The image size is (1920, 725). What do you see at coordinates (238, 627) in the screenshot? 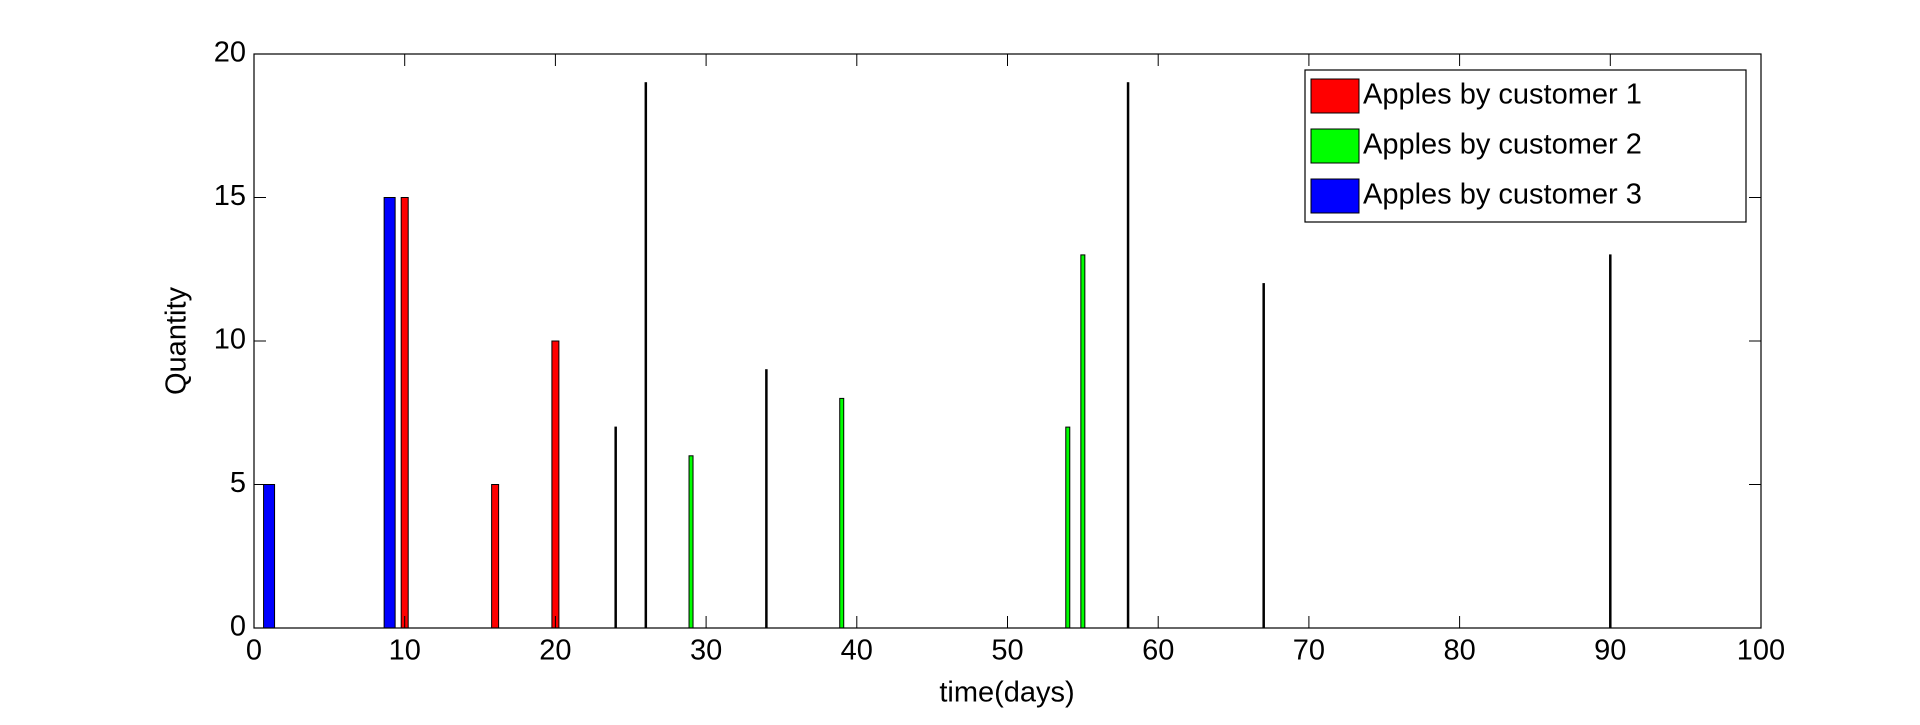
I see `y-tick-label: 0` at bounding box center [238, 627].